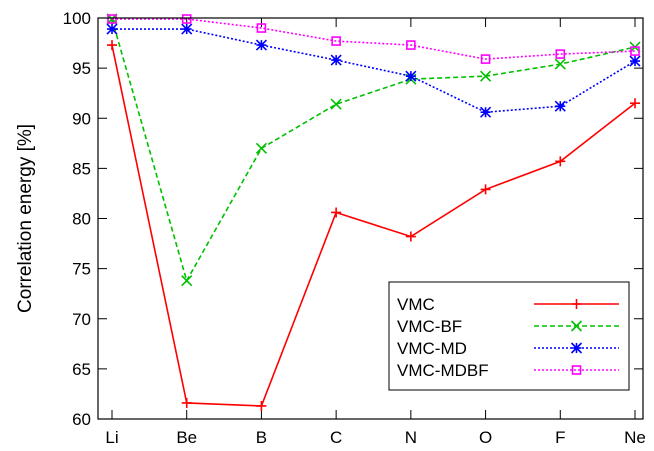  What do you see at coordinates (186, 437) in the screenshot?
I see `x-tick-label: Be` at bounding box center [186, 437].